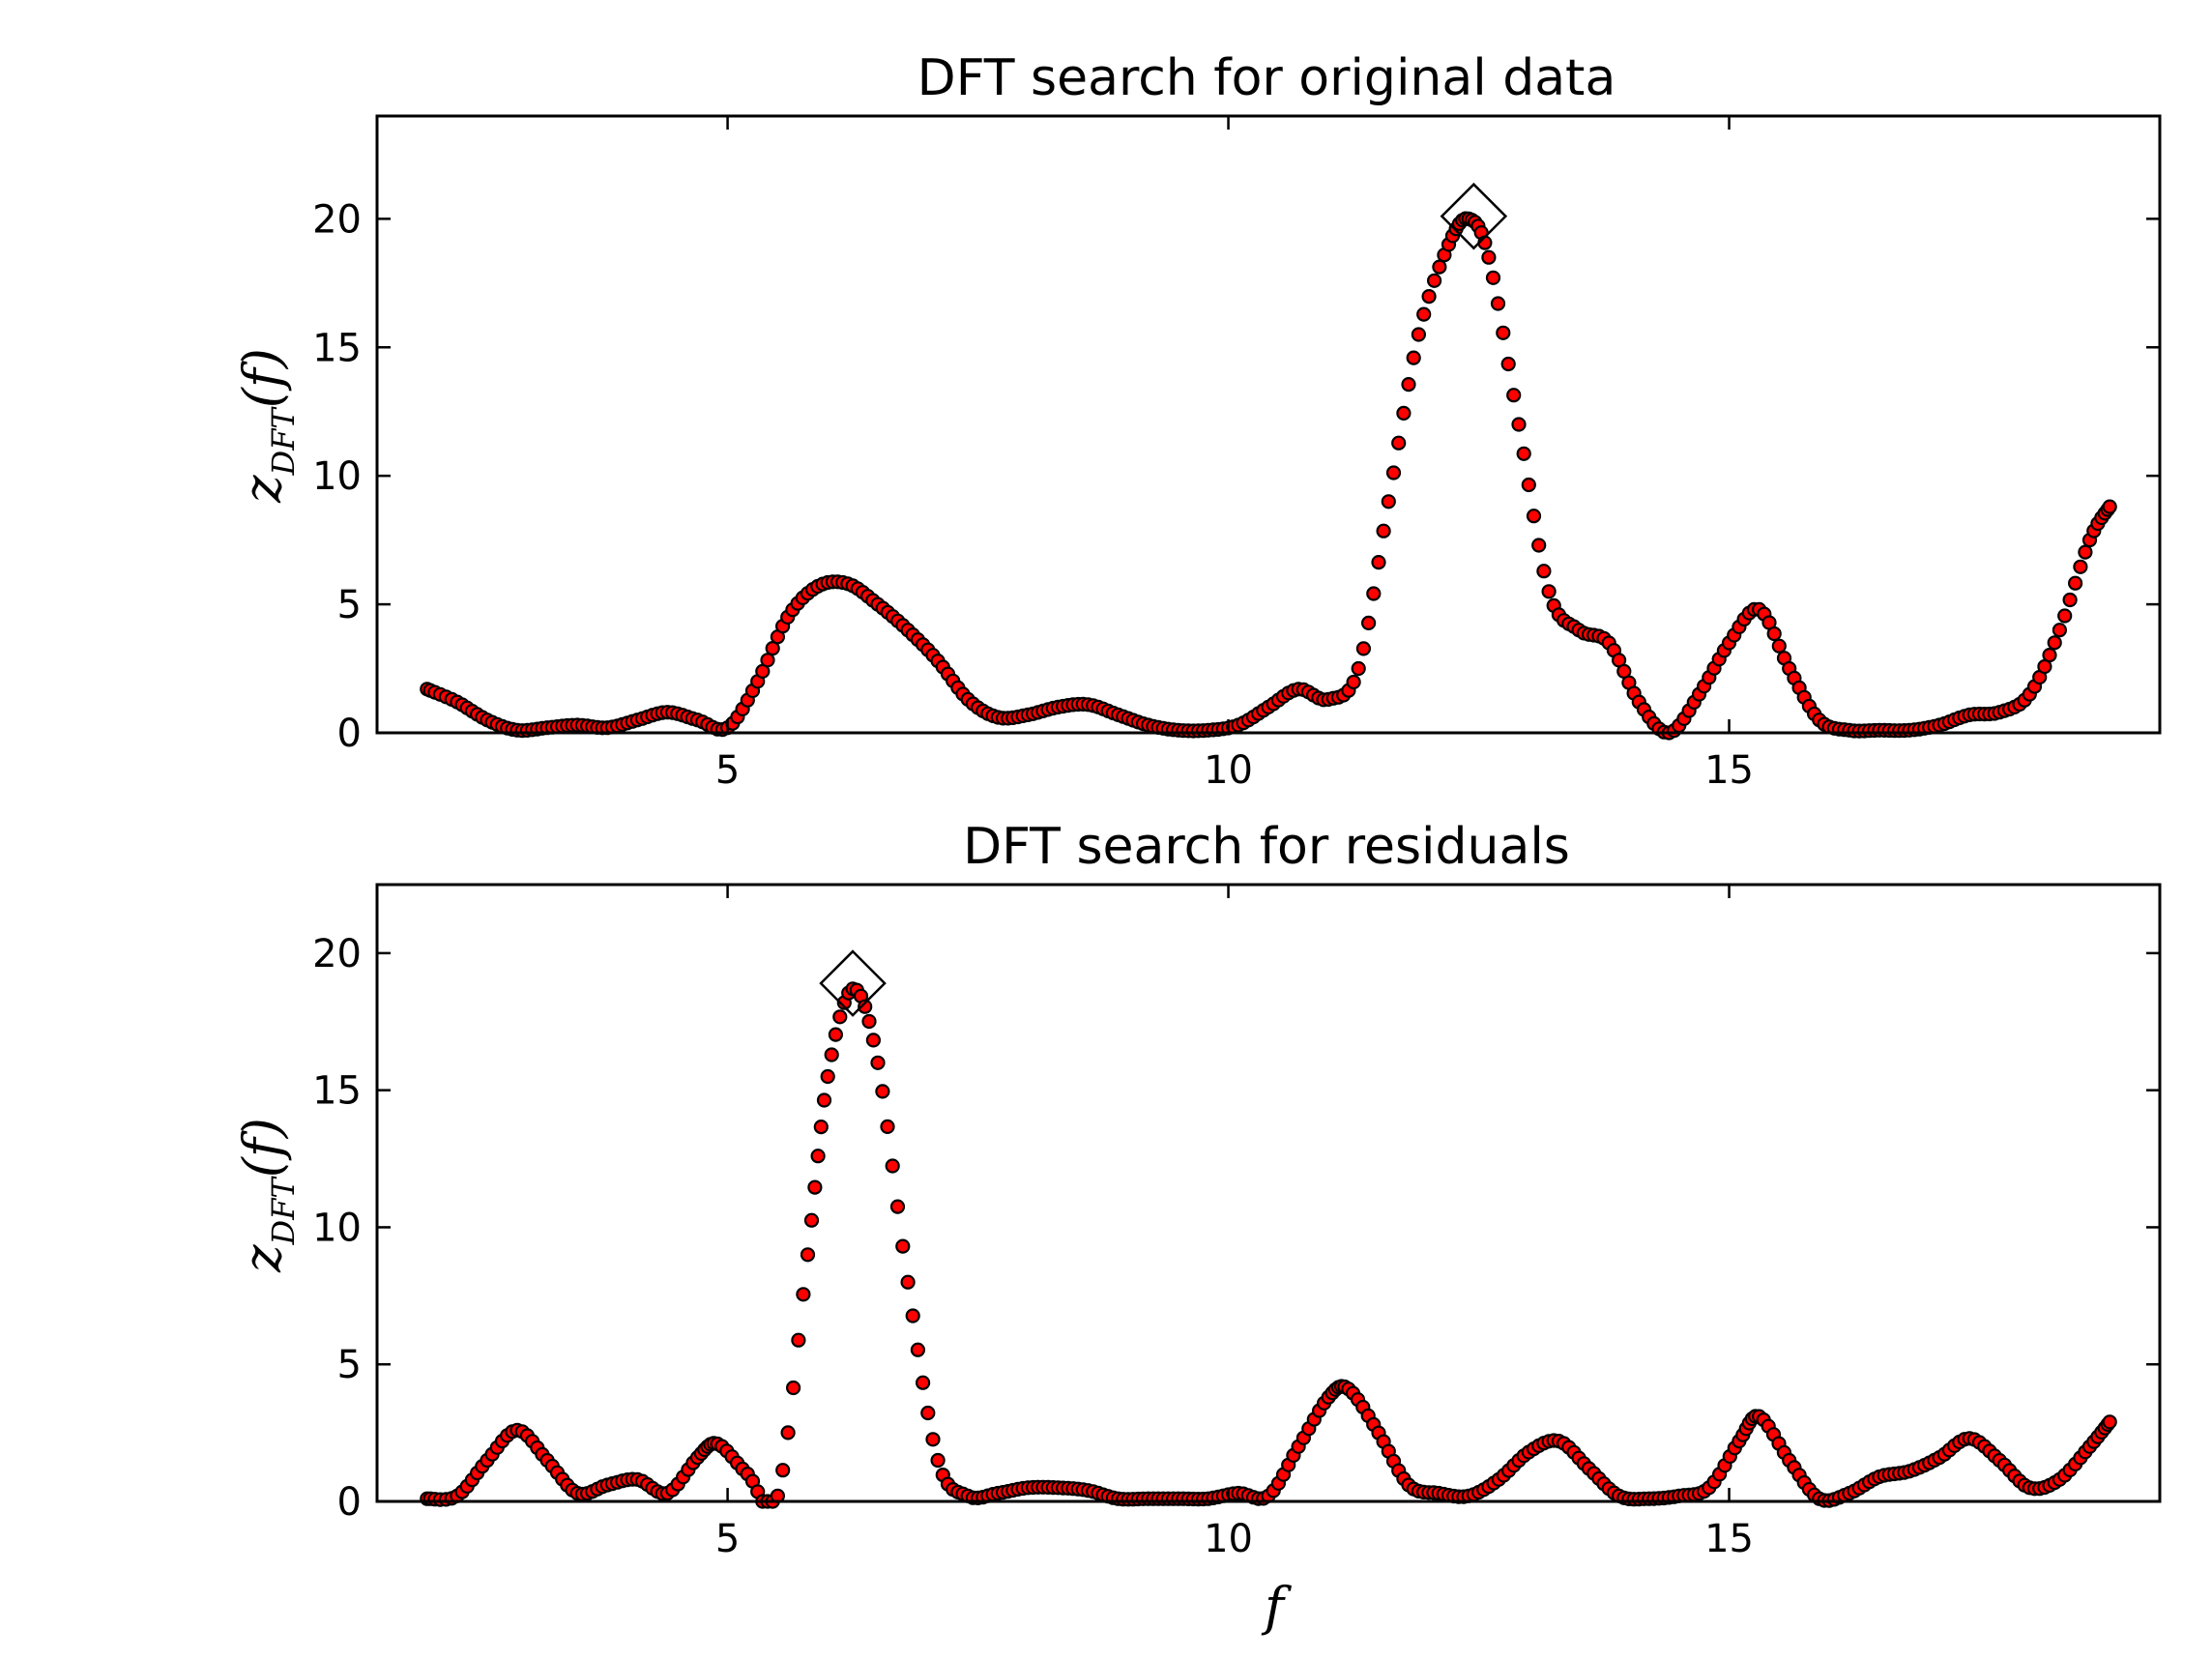 Image resolution: width=2212 pixels, height=1659 pixels. What do you see at coordinates (1228, 1539) in the screenshot?
I see `x-tick-label: 10` at bounding box center [1228, 1539].